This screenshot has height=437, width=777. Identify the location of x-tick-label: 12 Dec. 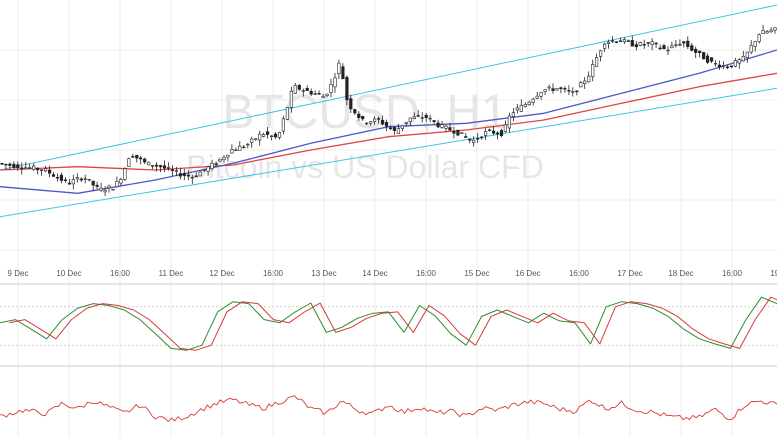
(221, 273).